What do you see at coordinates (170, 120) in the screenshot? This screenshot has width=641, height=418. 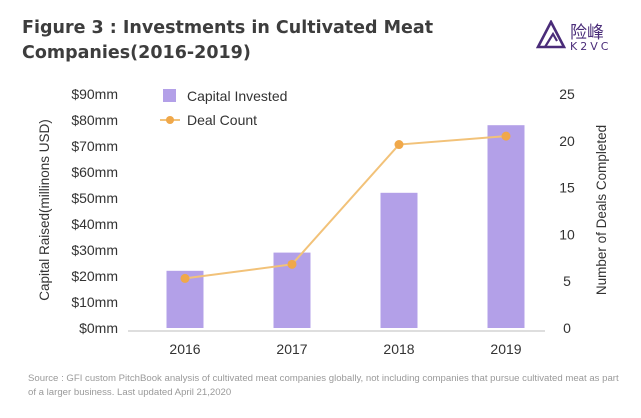 I see `legend-line-marker` at bounding box center [170, 120].